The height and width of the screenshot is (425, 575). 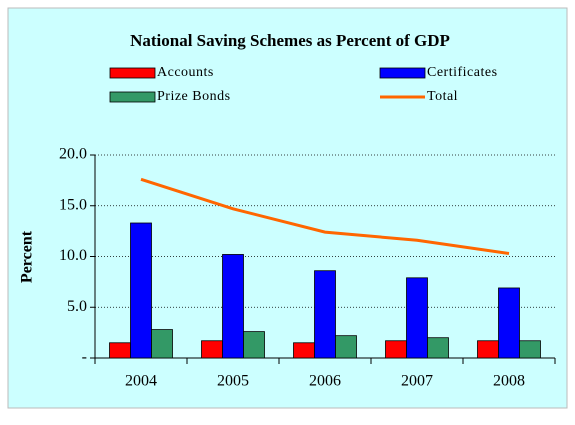 What do you see at coordinates (73, 204) in the screenshot?
I see `y-tick-label: 15.0` at bounding box center [73, 204].